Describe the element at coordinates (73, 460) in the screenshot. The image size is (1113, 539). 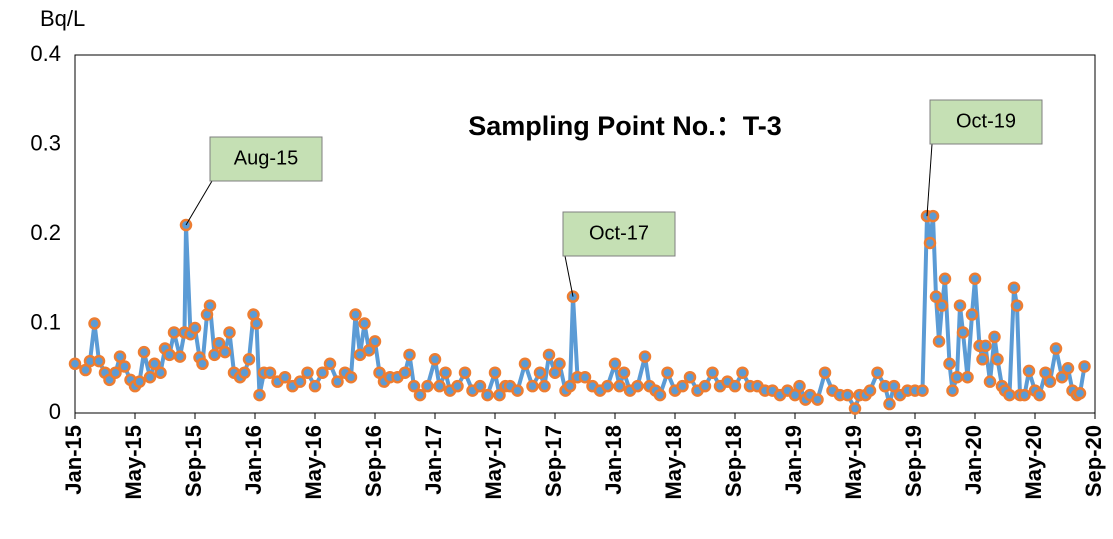
I see `x-tick-label: Jan-15` at that location.